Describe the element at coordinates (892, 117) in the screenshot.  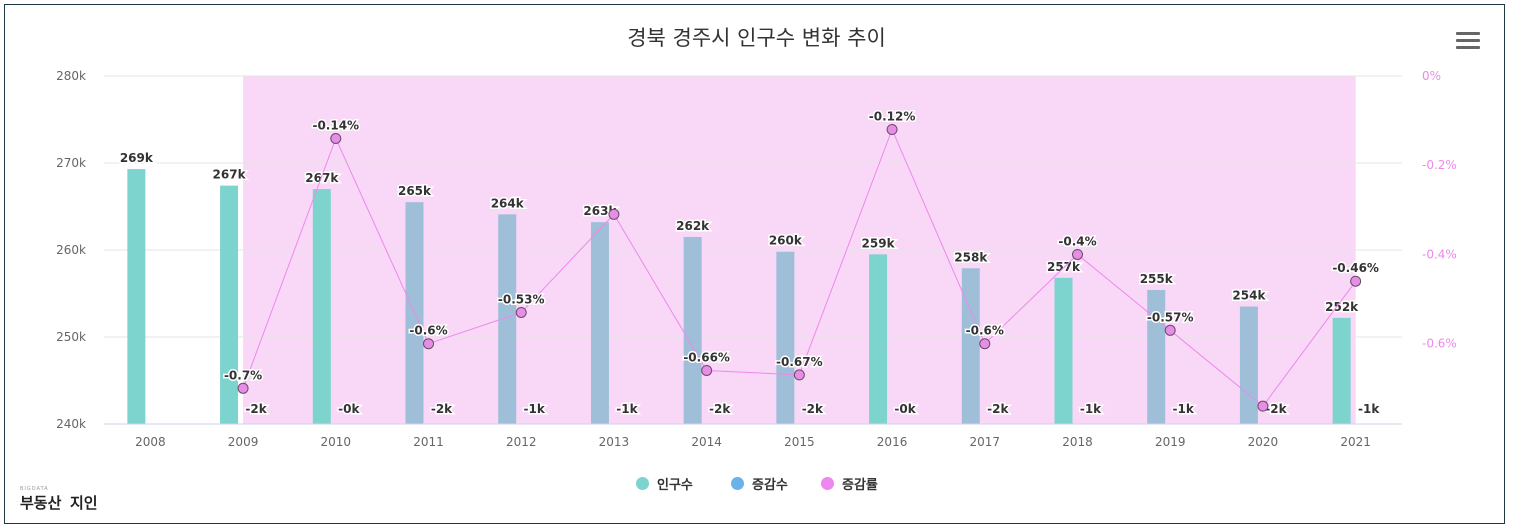
I see `data-label-change-rate: -0.12%` at that location.